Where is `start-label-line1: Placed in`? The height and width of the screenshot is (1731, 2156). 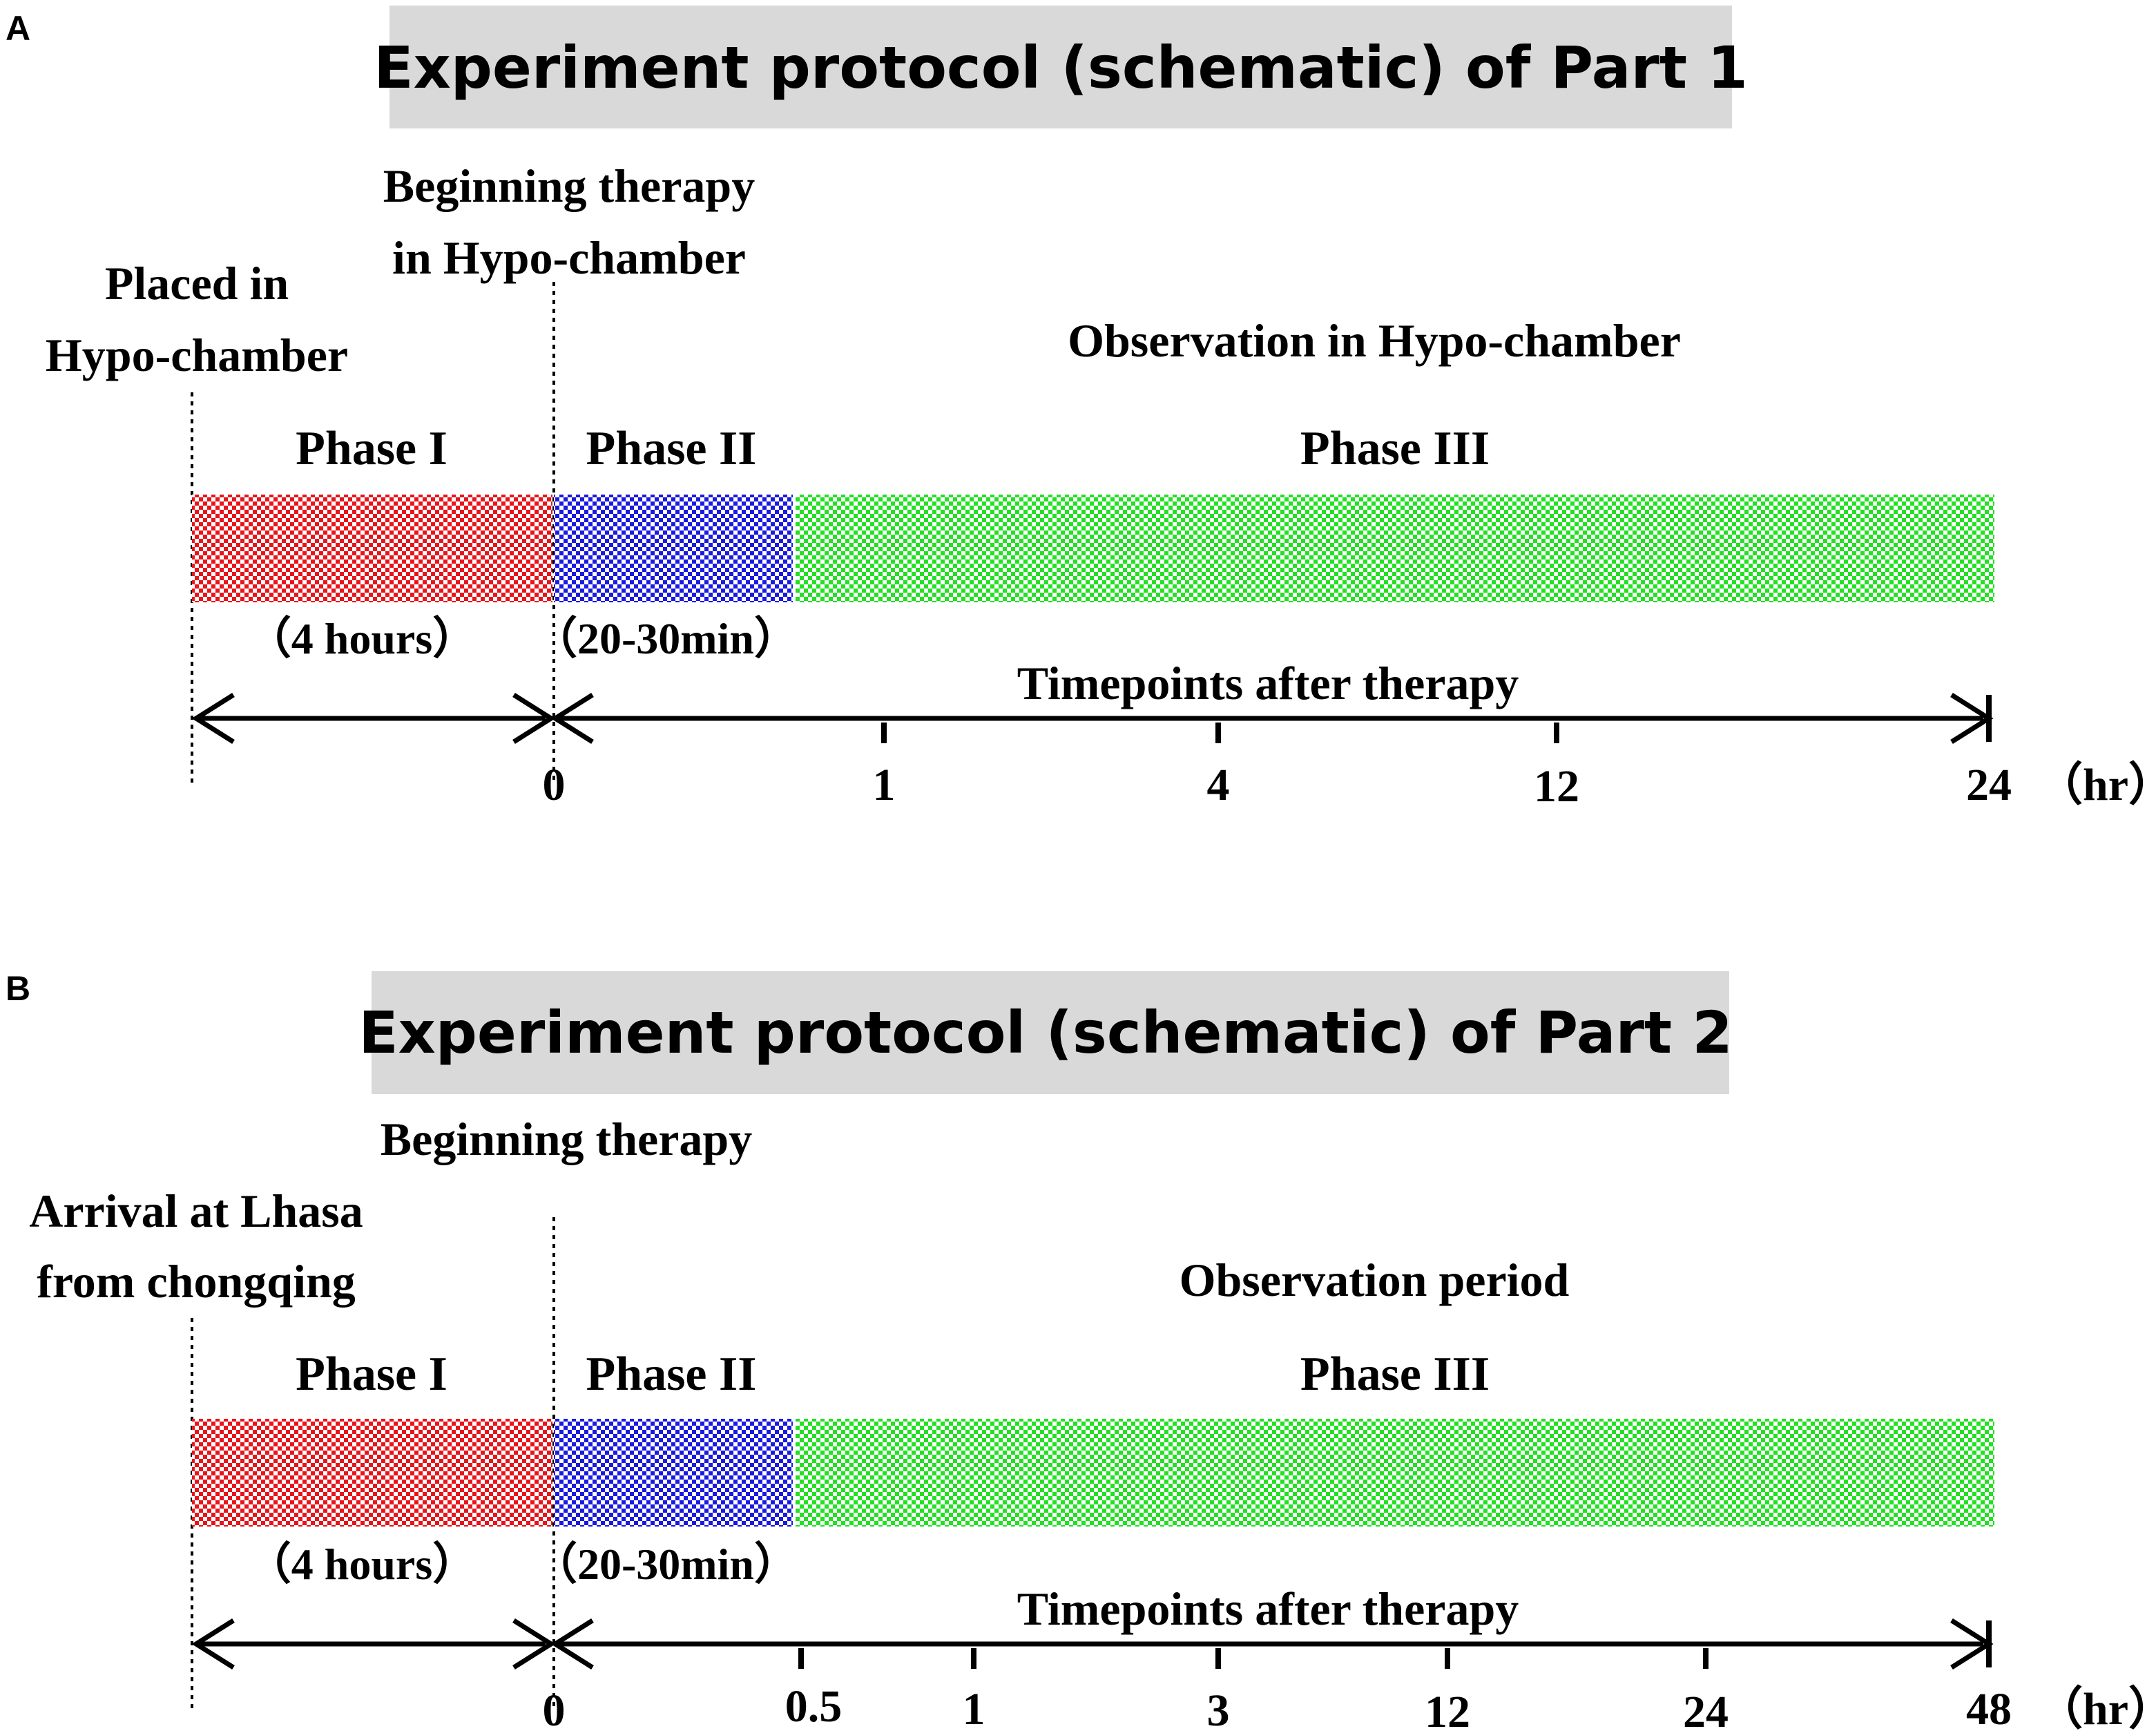
start-label-line1: Placed in is located at coordinates (197, 283).